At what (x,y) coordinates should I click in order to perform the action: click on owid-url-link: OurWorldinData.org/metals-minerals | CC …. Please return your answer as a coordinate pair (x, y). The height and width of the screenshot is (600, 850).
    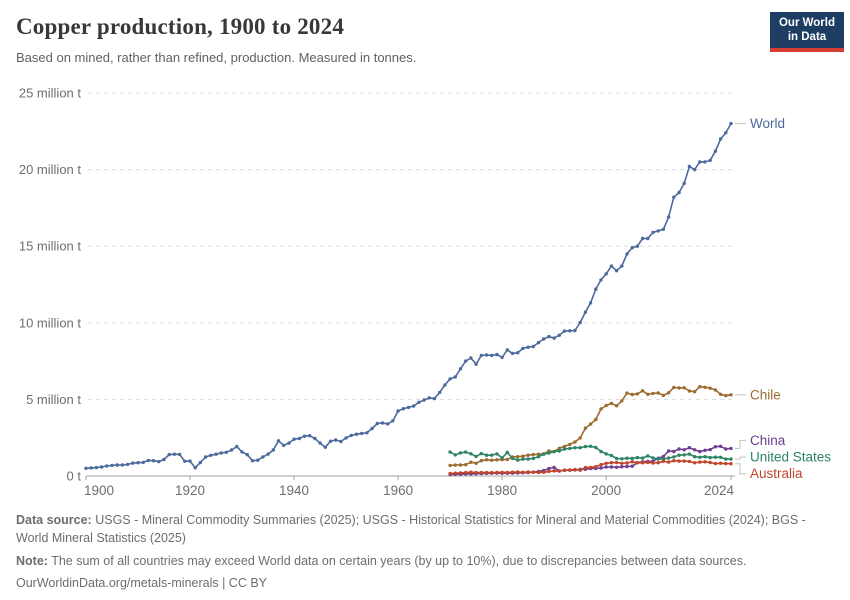
    Looking at the image, I should click on (142, 583).